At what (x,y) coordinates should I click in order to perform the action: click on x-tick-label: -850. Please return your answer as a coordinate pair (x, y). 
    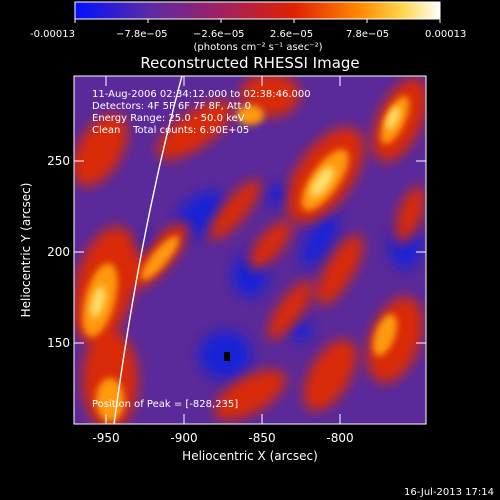
    Looking at the image, I should click on (261, 438).